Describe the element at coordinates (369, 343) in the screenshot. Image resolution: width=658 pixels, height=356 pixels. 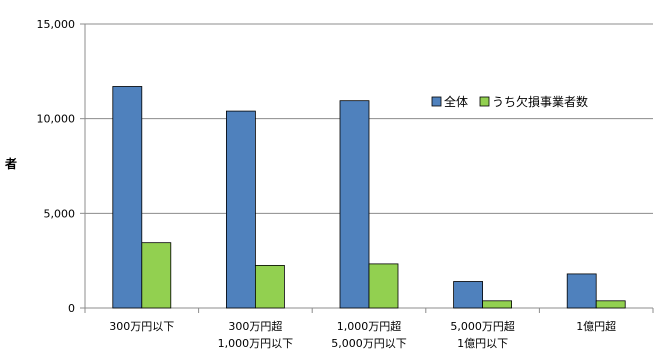
I see `x-tick-label: 5,000万円以下` at that location.